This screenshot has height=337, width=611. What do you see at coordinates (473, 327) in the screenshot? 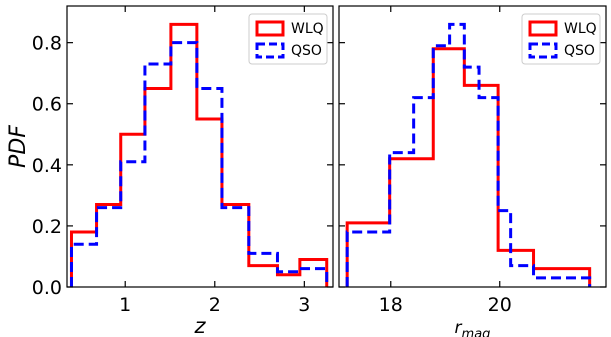
I see `x-axis-label: rmag` at bounding box center [473, 327].